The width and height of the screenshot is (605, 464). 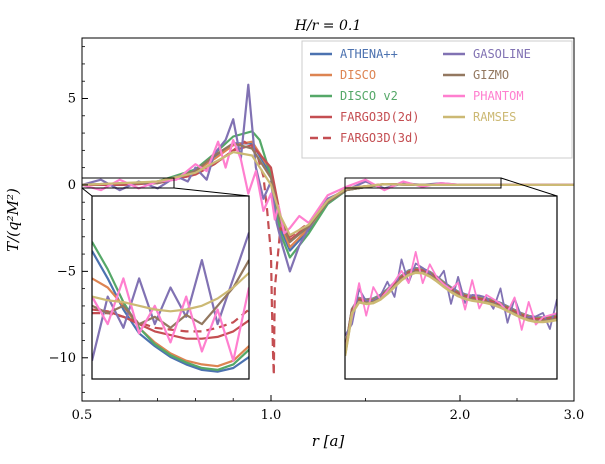 What do you see at coordinates (369, 54) in the screenshot?
I see `legend-label: ATHENA++` at bounding box center [369, 54].